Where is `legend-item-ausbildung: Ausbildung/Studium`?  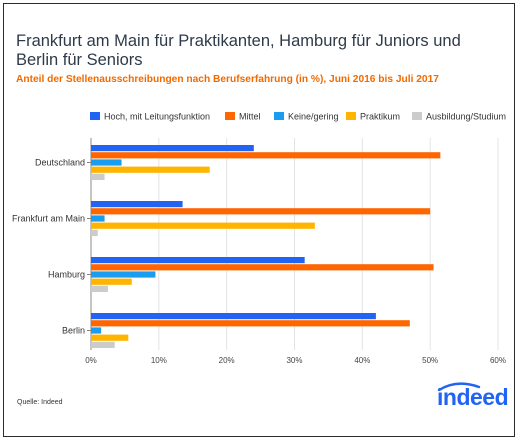
legend-item-ausbildung: Ausbildung/Studium is located at coordinates (459, 118).